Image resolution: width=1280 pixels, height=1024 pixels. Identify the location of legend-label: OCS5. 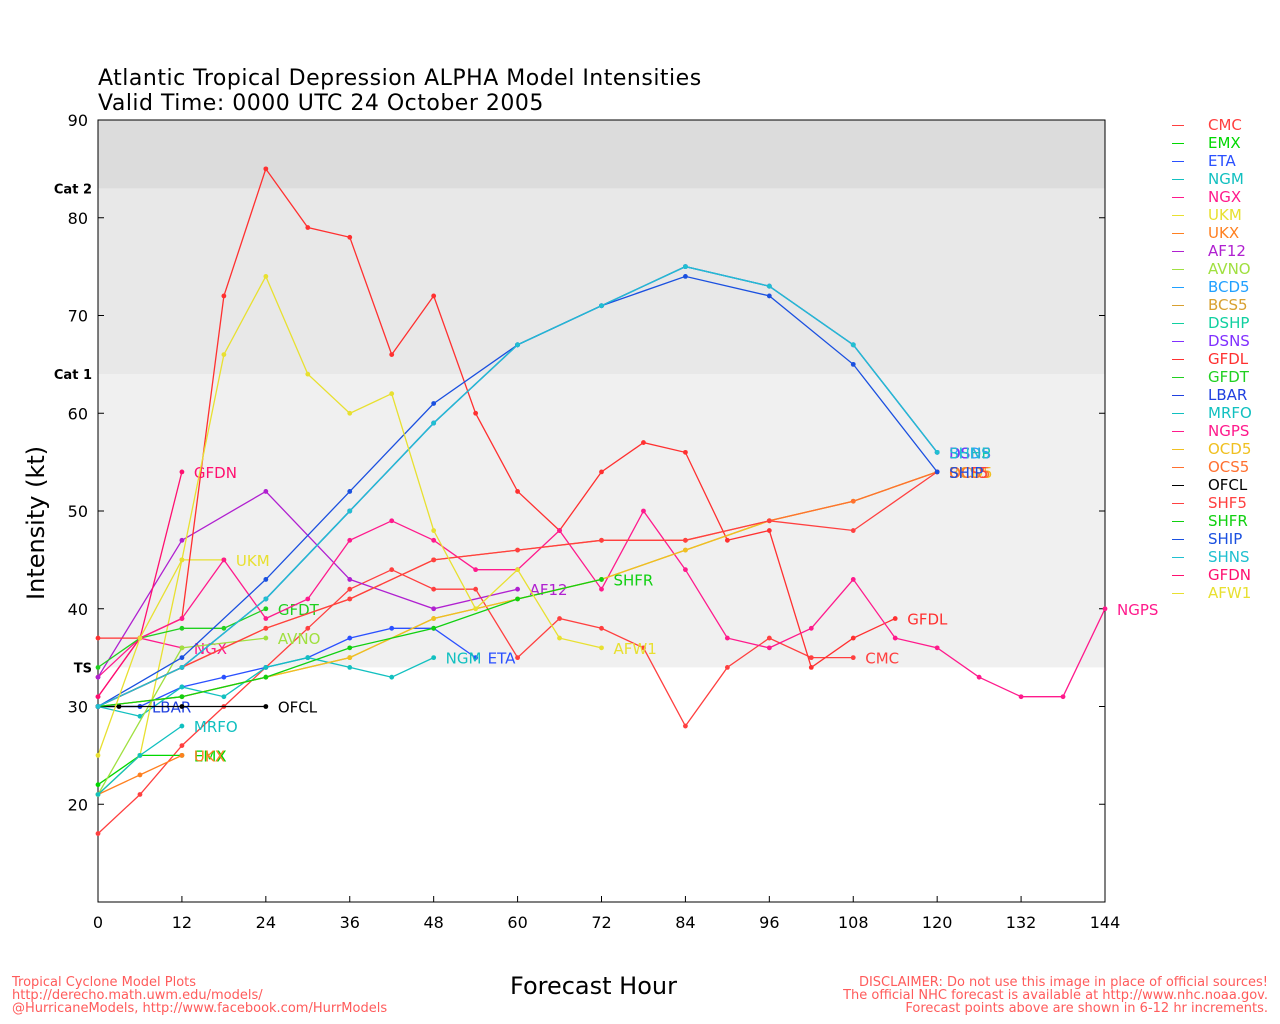
(1229, 467).